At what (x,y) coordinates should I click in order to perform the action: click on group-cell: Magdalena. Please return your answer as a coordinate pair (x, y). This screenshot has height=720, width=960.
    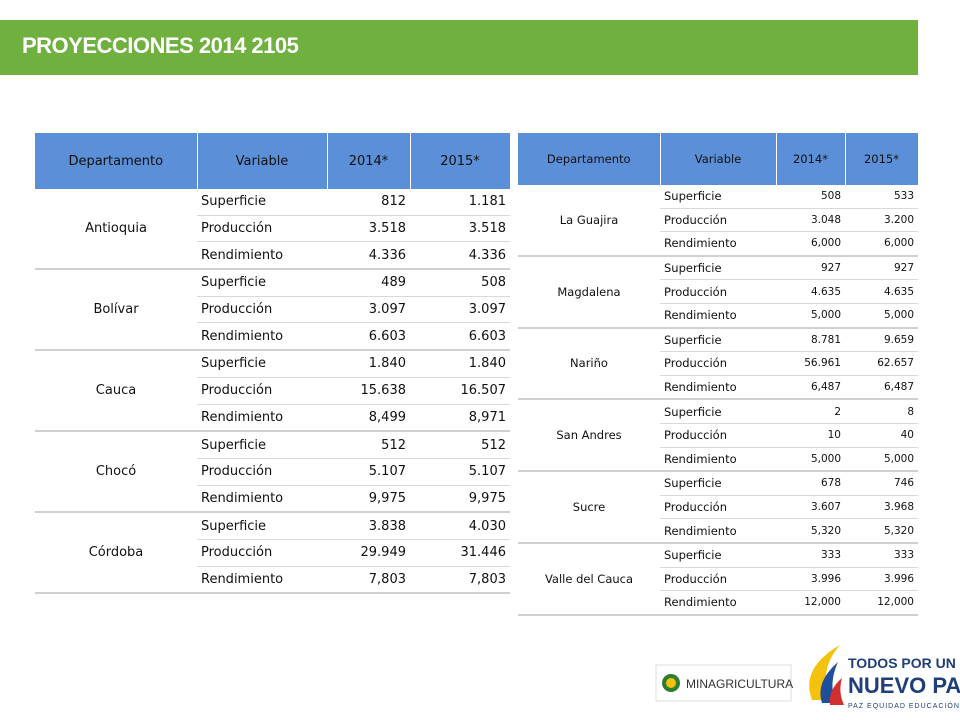
    Looking at the image, I should click on (589, 292).